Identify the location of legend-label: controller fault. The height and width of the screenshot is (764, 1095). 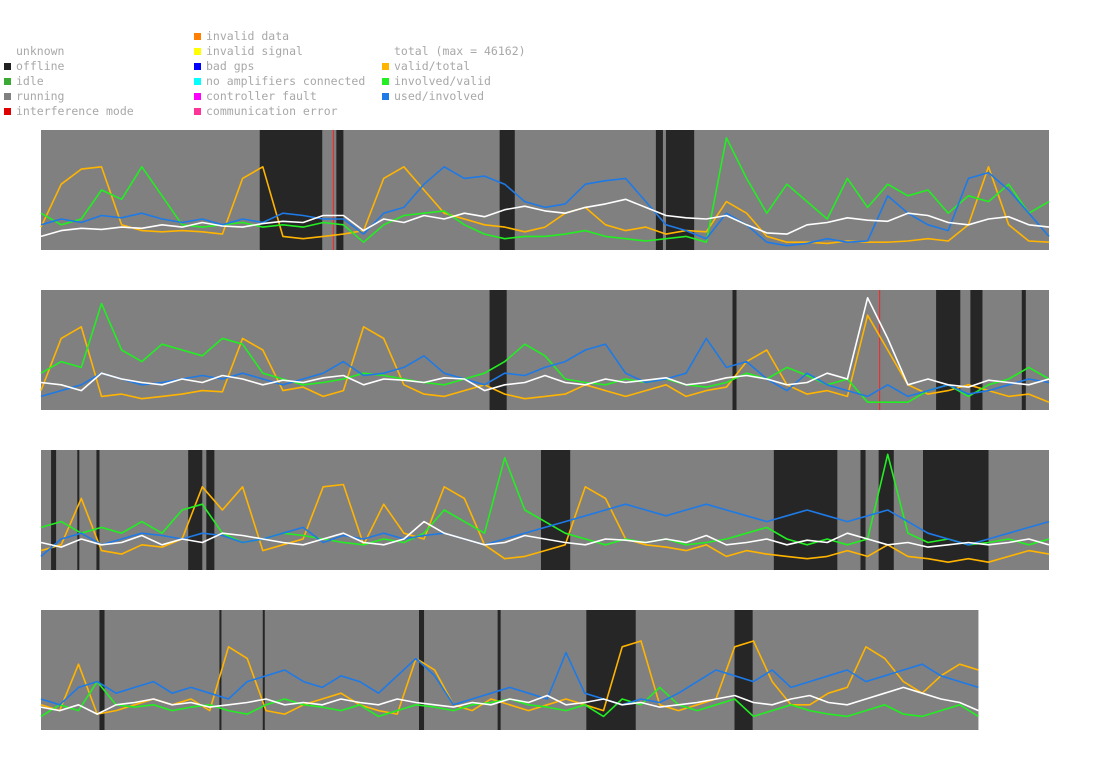
(261, 96).